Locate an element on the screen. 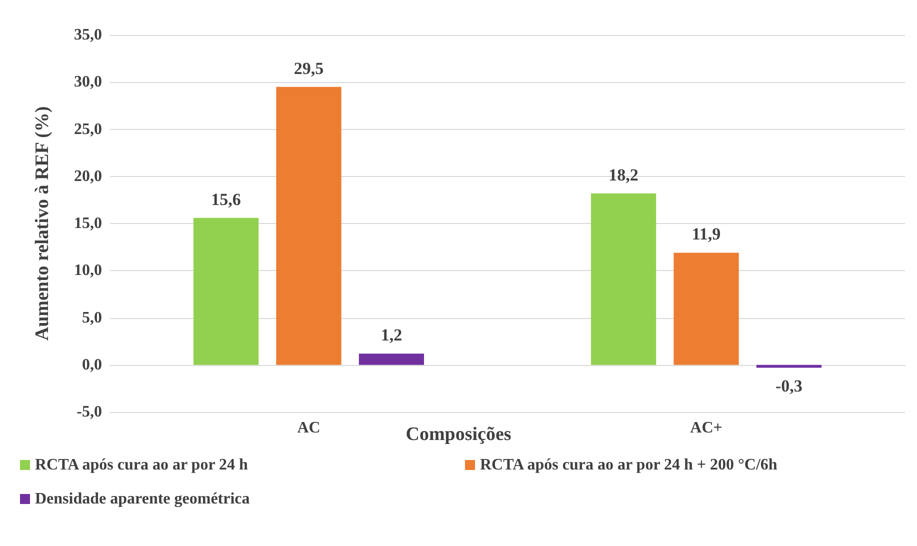 This screenshot has height=546, width=917. legend-label: Densidade aparente geométrica is located at coordinates (142, 499).